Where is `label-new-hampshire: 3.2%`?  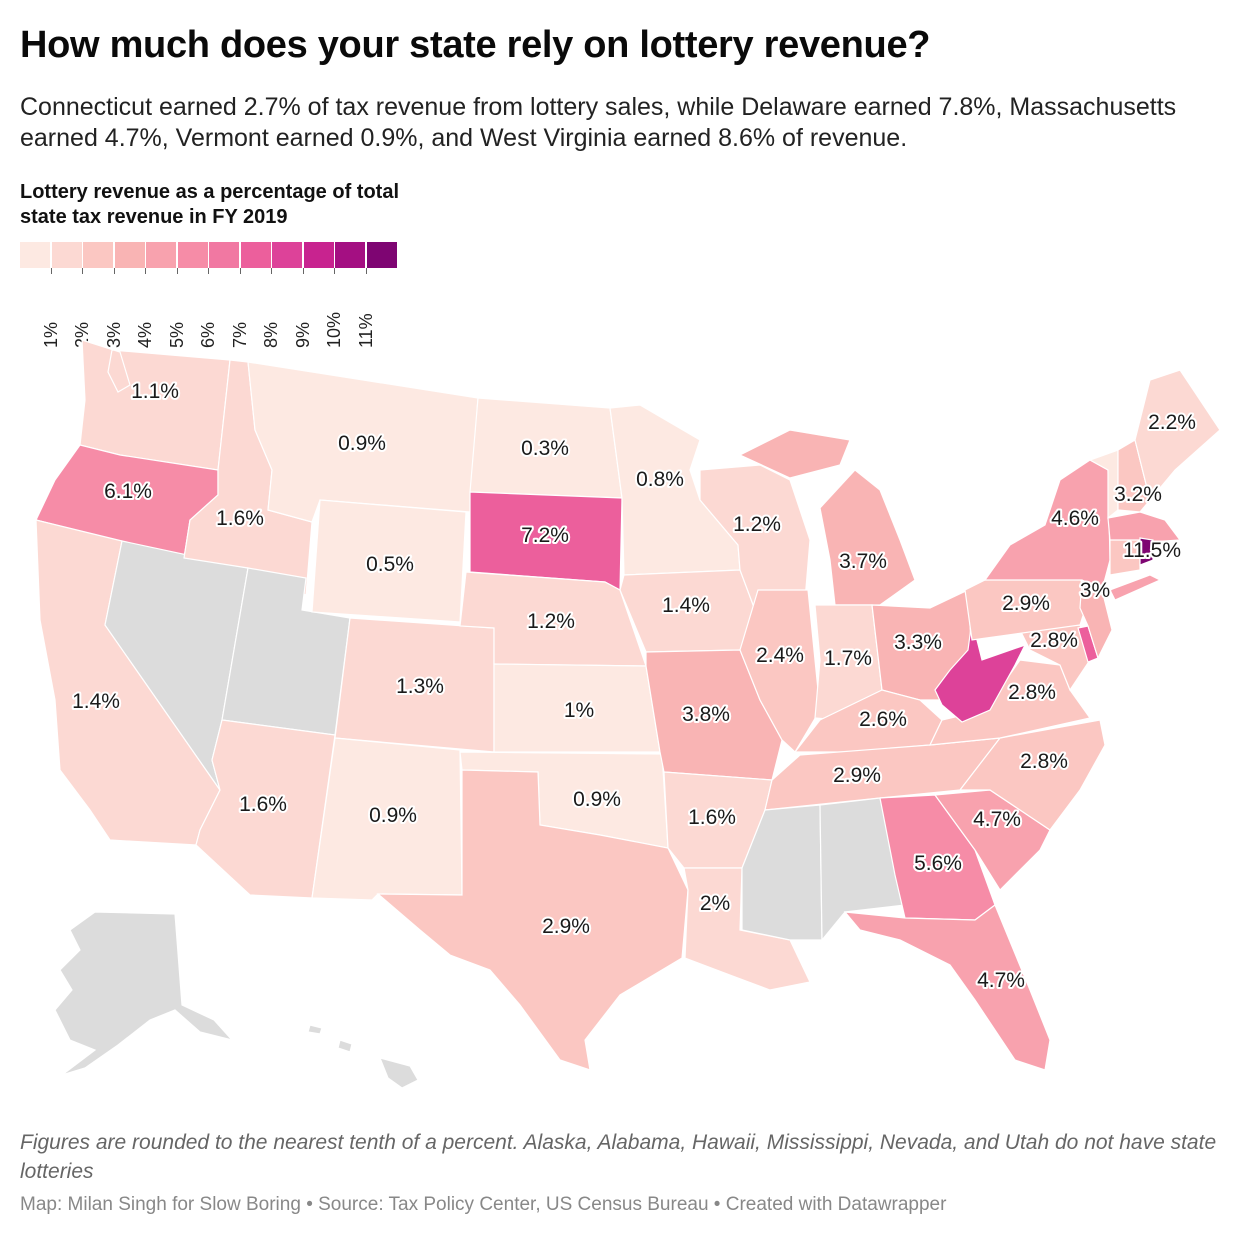
label-new-hampshire: 3.2% is located at coordinates (1138, 494).